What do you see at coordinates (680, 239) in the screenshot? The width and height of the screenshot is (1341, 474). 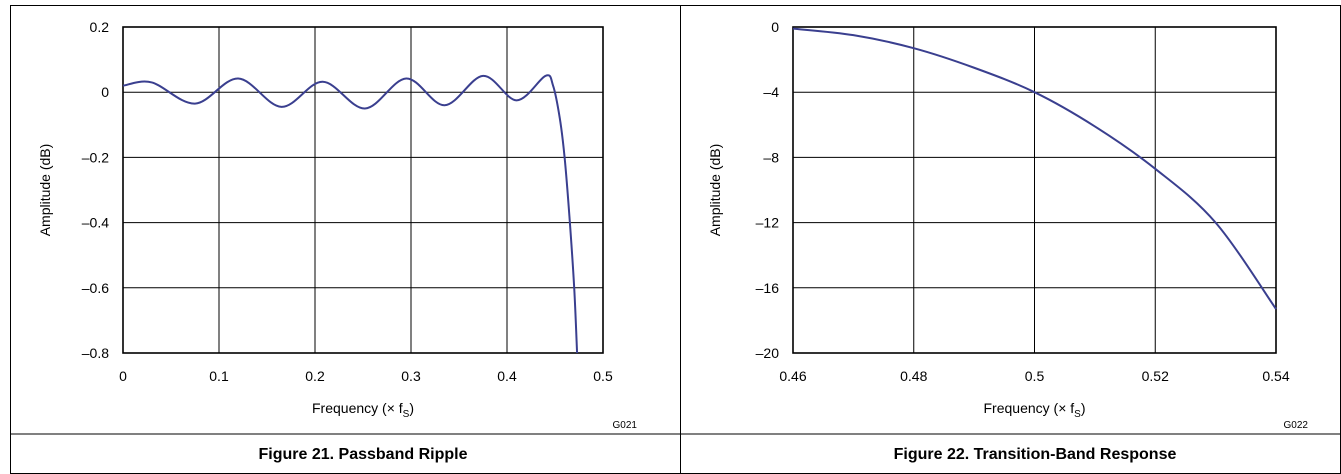 I see `figure-divider` at bounding box center [680, 239].